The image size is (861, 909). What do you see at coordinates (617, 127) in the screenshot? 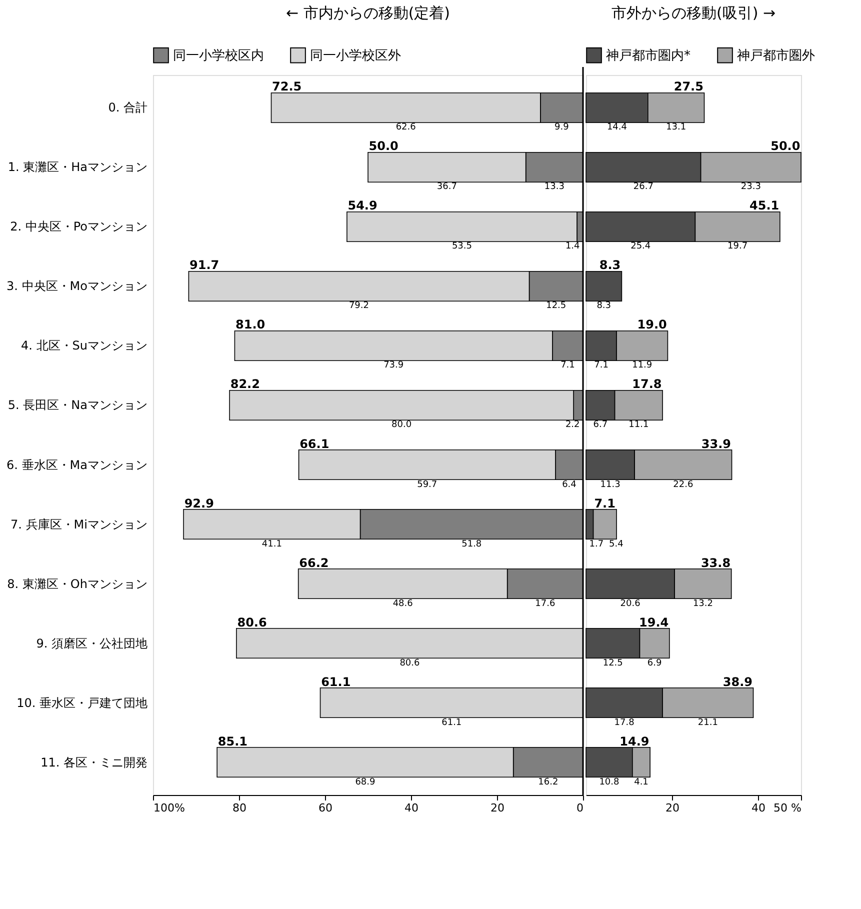
I see `data-label: 14.4` at bounding box center [617, 127].